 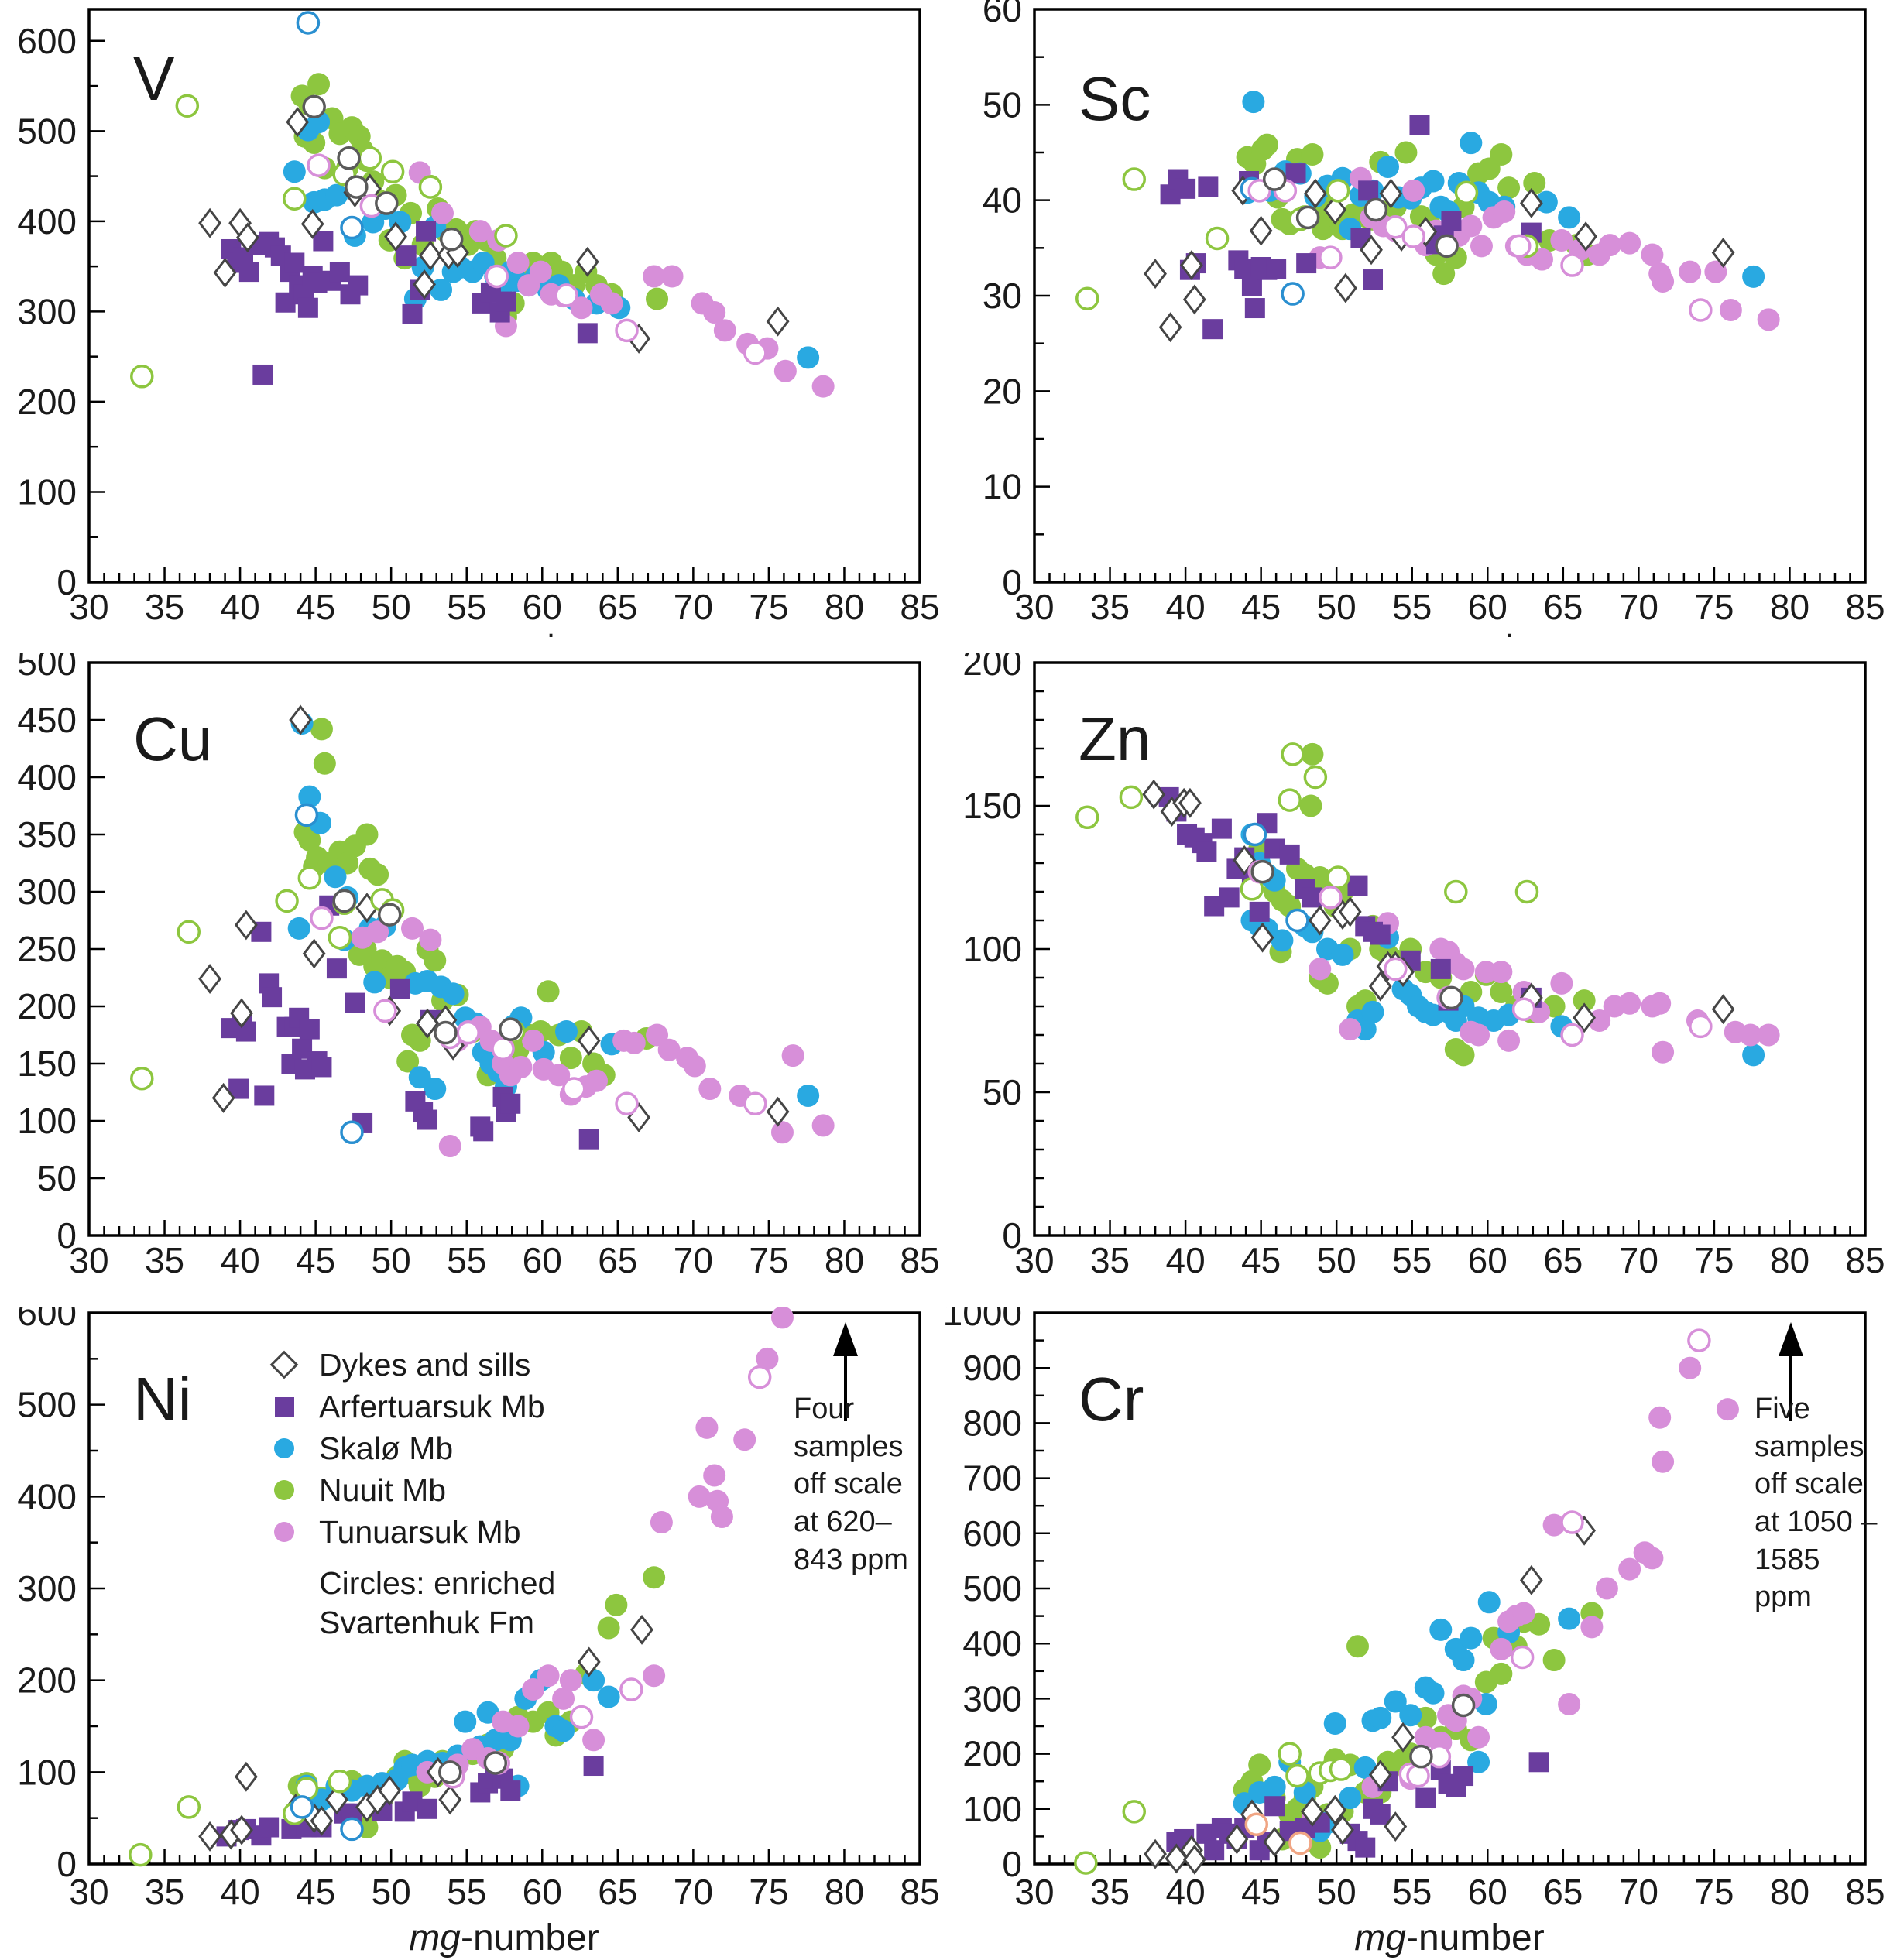 I want to click on x-axis-title-right: mg-number, so click(x=1449, y=1938).